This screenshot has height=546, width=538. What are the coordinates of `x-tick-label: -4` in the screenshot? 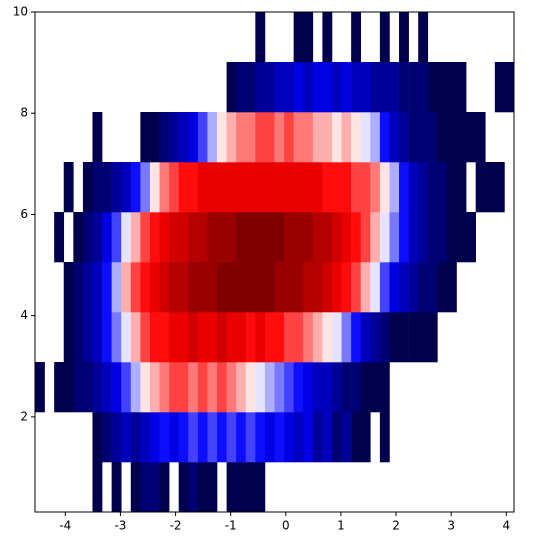 It's located at (65, 526).